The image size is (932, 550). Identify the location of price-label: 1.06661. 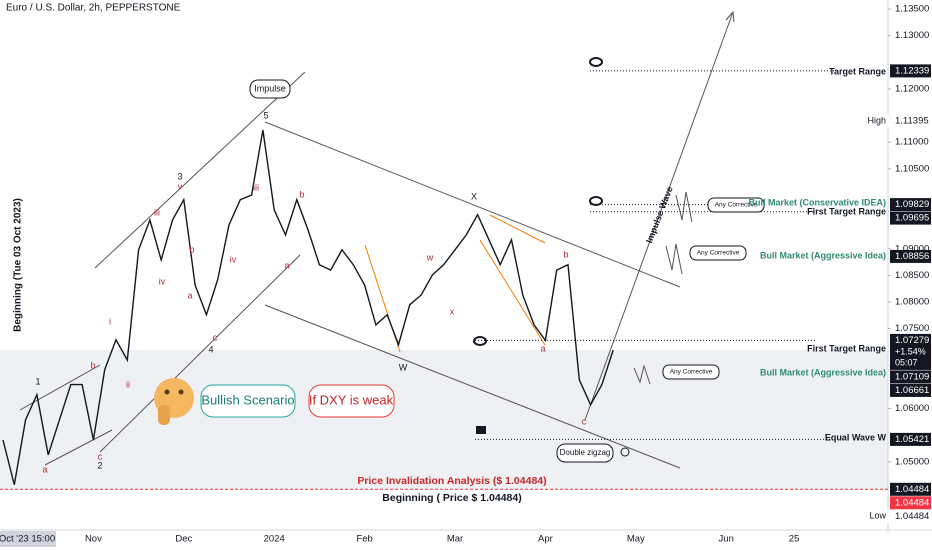
(912, 390).